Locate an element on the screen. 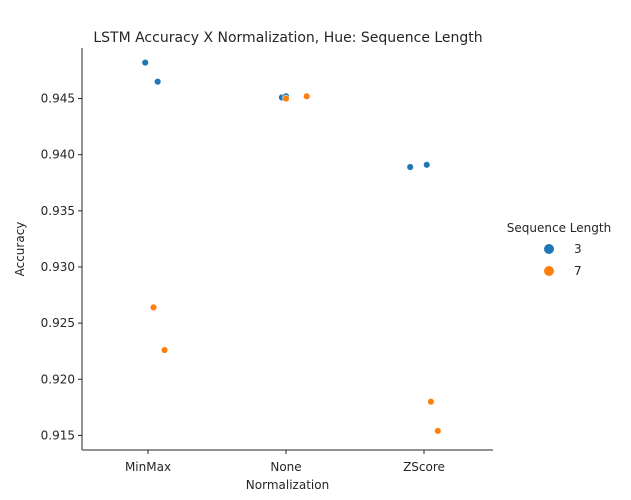 The width and height of the screenshot is (631, 500). y-tick-label: 0.925 is located at coordinates (58, 323).